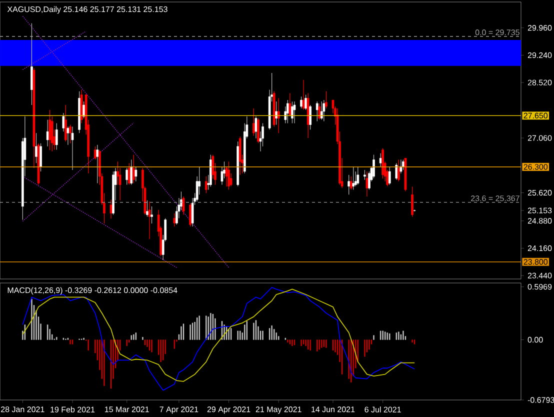 The height and width of the screenshot is (417, 554). Describe the element at coordinates (540, 28) in the screenshot. I see `y-tick-label: 29.960` at that location.